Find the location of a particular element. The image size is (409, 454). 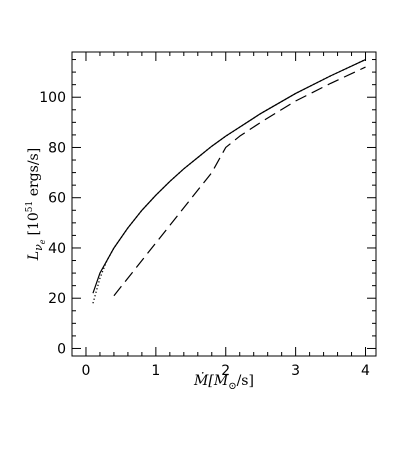

y-tick-label: 0 is located at coordinates (61, 349).